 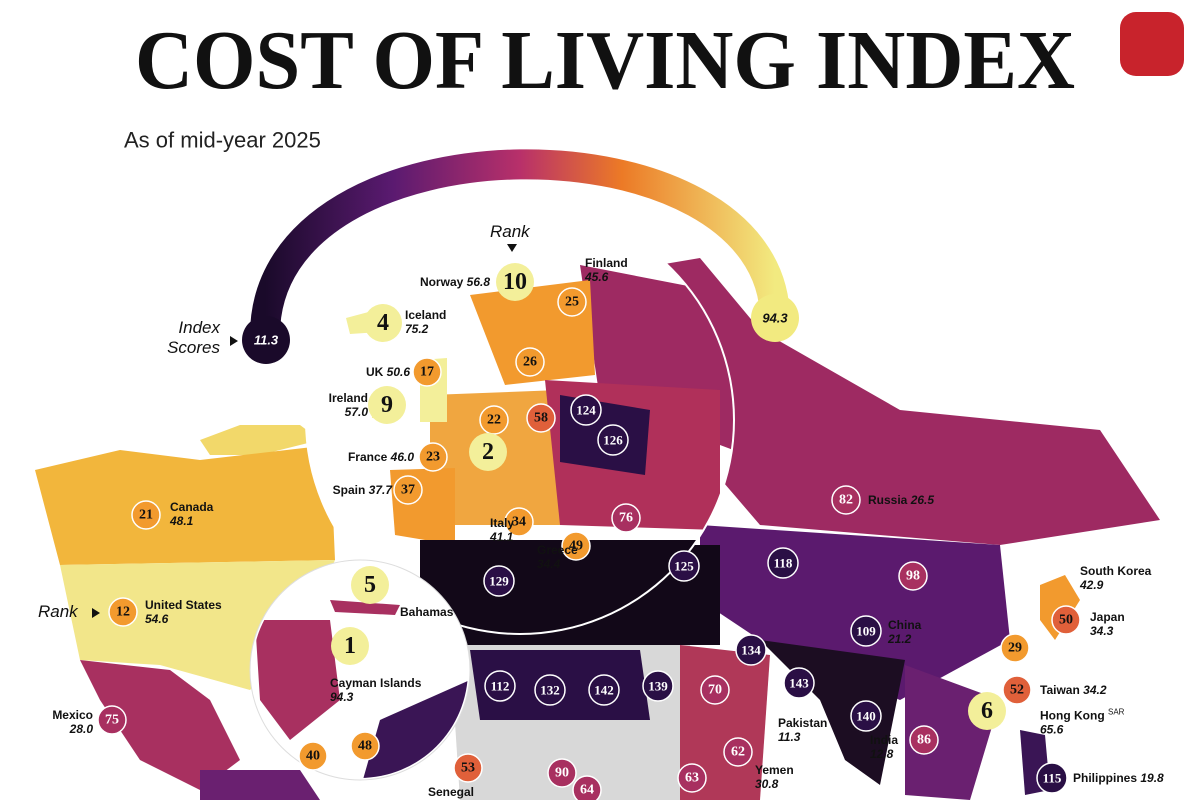 I want to click on rank-label: 12, so click(x=123, y=612).